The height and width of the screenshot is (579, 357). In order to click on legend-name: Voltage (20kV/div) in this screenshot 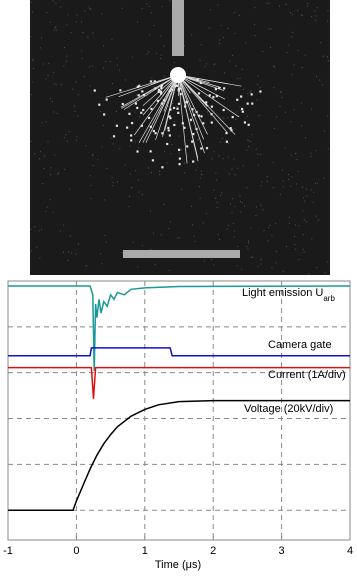, I will do `click(288, 409)`.